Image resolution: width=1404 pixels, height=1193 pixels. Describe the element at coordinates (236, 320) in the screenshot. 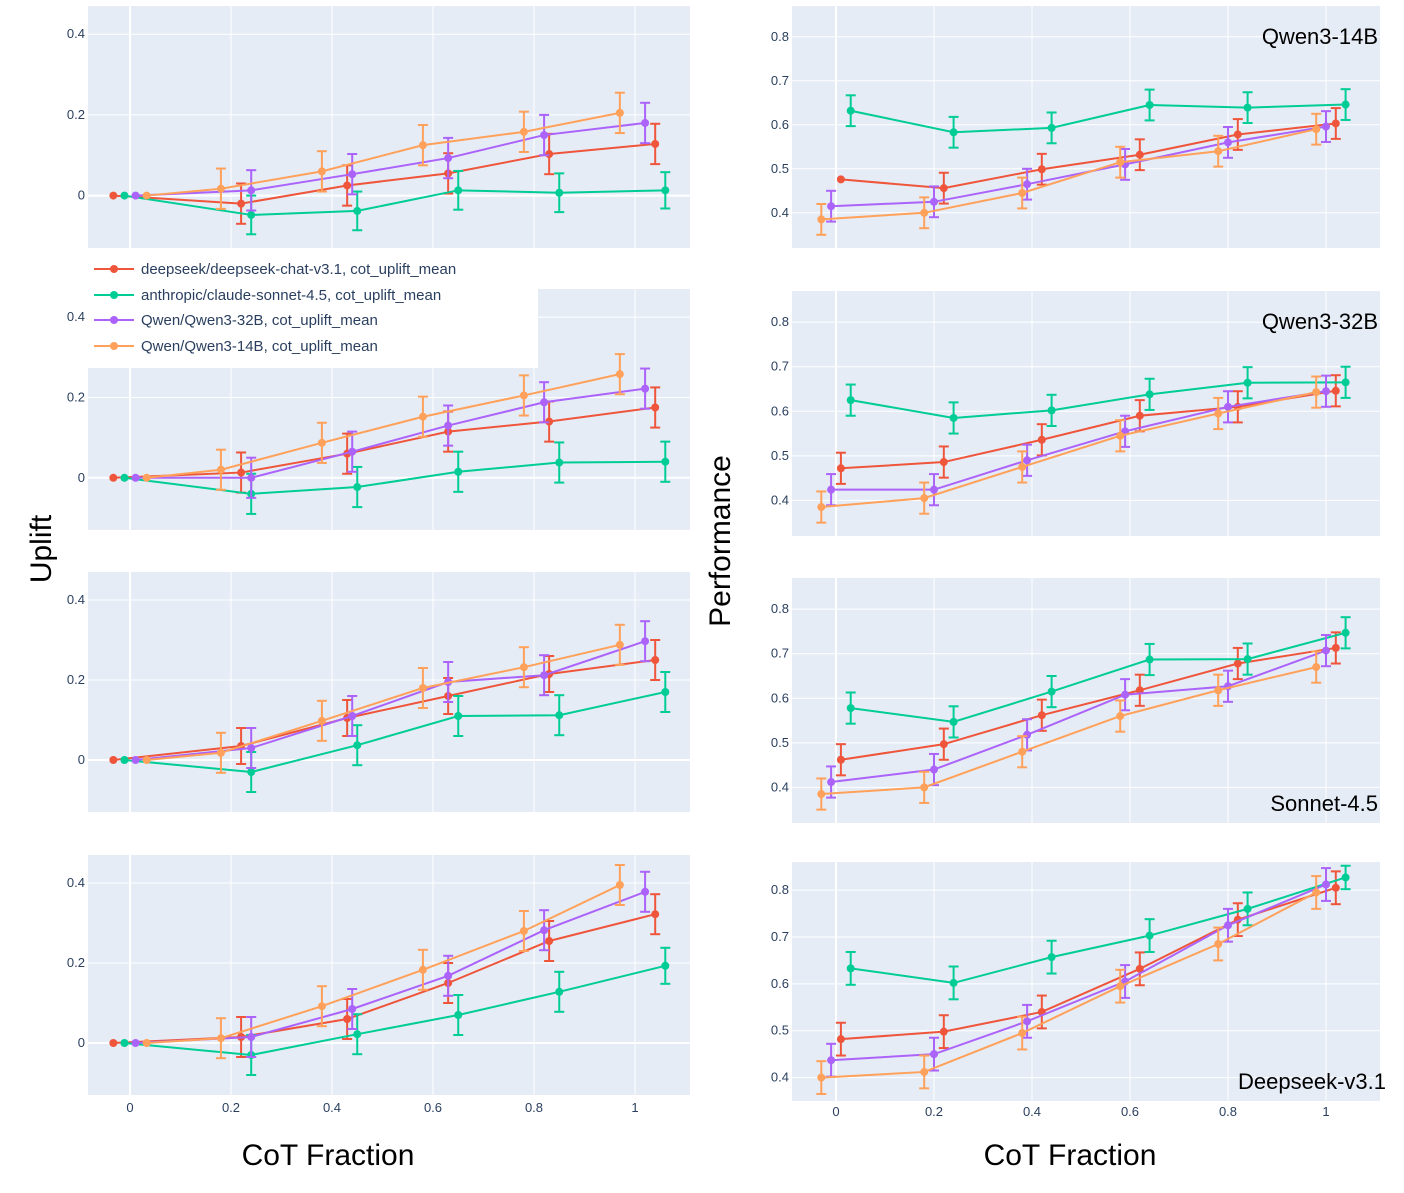

I see `legend-entry-2: Qwen/Qwen3-32B, cot_uplift_mean` at that location.